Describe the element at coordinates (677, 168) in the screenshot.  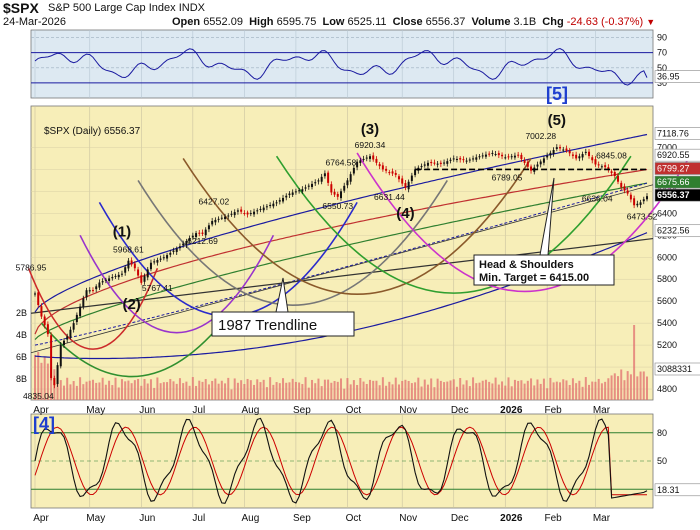
I see `price-axis-tag-box` at that location.